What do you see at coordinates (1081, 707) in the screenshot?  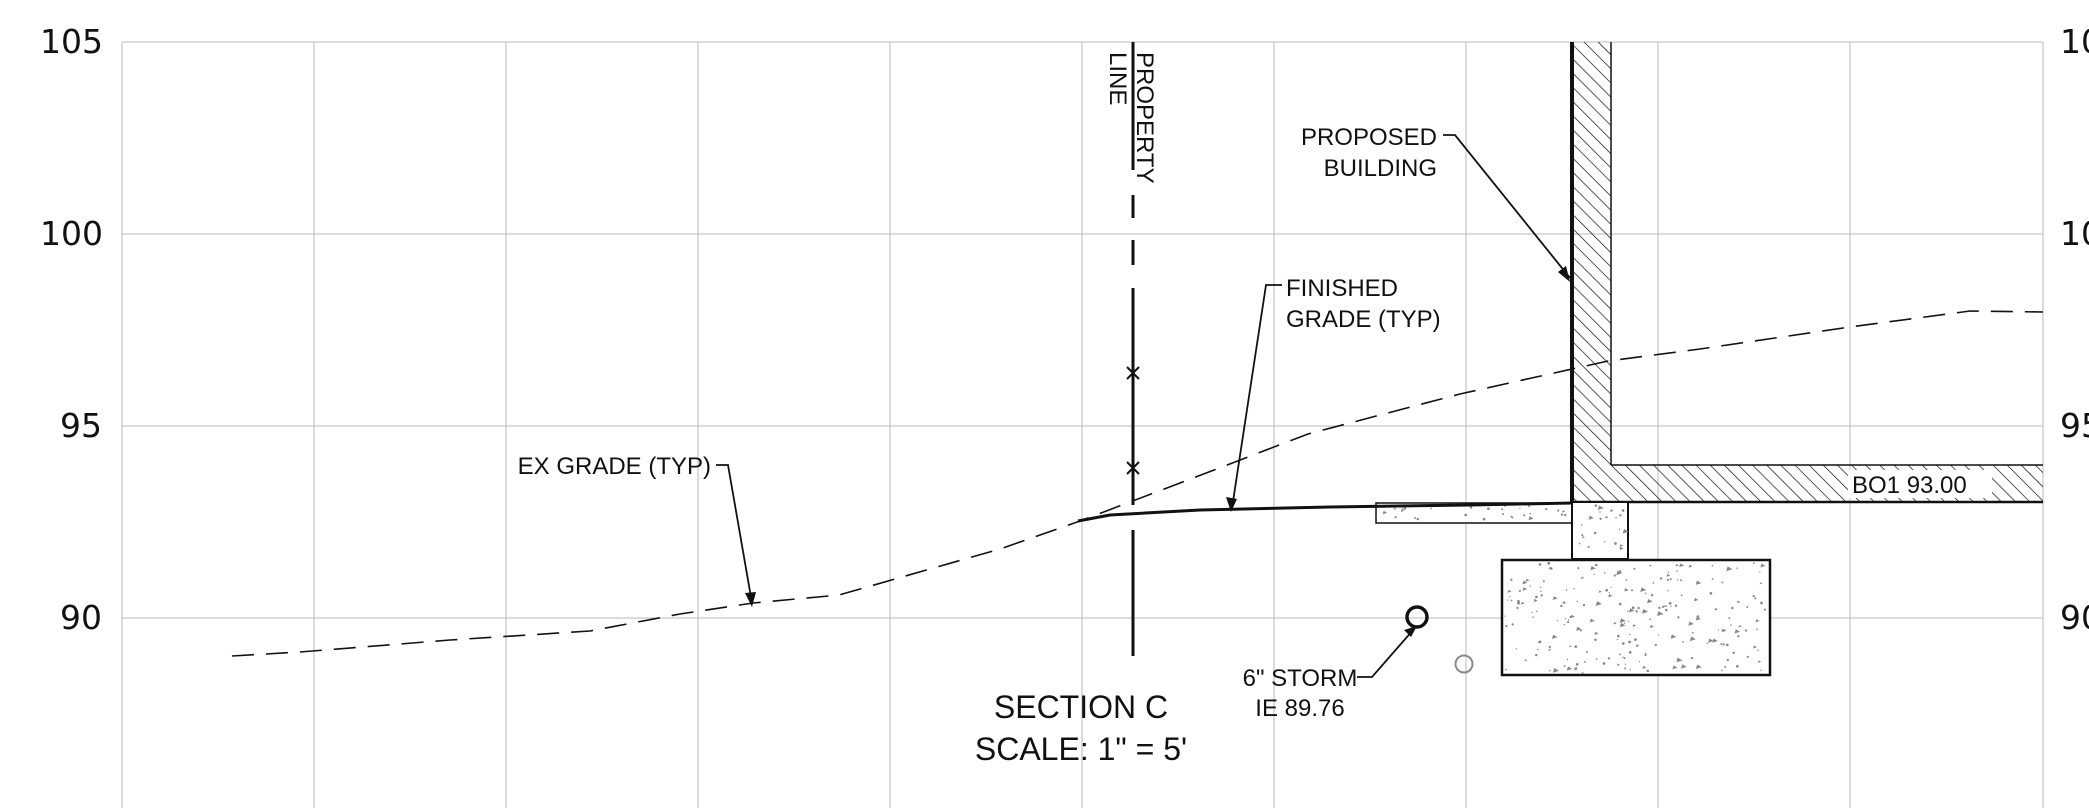 I see `section-title: SECTION C` at bounding box center [1081, 707].